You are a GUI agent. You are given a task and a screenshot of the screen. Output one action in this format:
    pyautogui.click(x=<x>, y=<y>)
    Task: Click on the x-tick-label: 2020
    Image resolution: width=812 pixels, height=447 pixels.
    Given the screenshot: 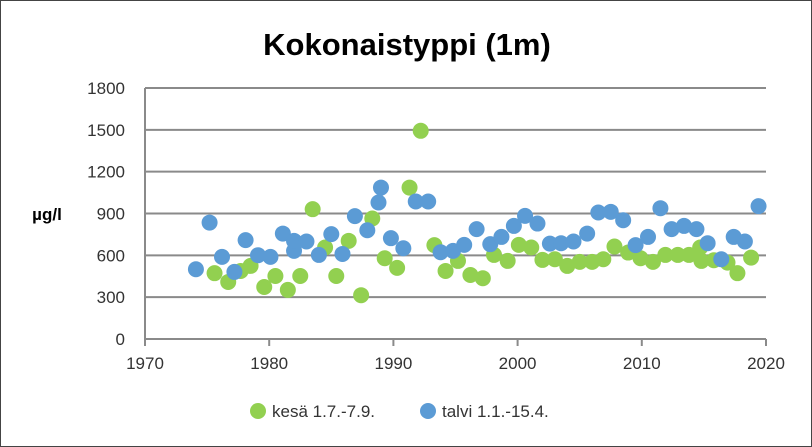 What is the action you would take?
    pyautogui.click(x=766, y=363)
    